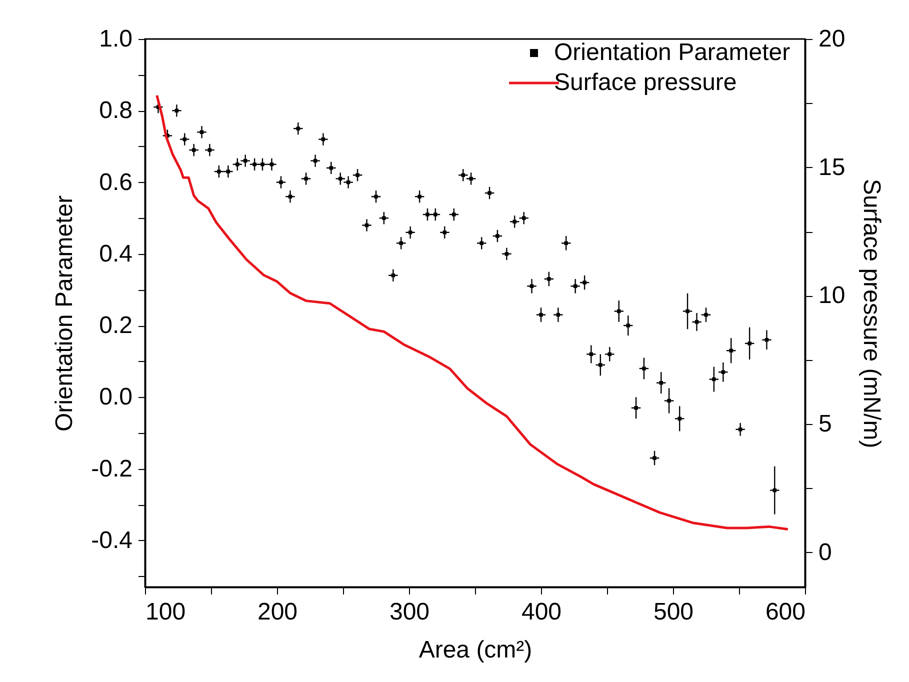  I want to click on y-tick-label: 0.0, so click(115, 397).